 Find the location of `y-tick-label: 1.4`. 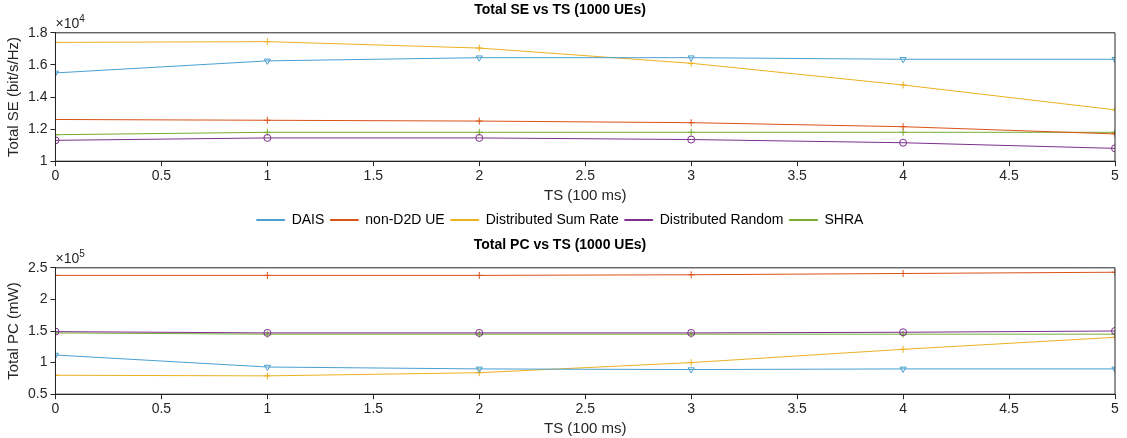

y-tick-label: 1.4 is located at coordinates (37, 95).